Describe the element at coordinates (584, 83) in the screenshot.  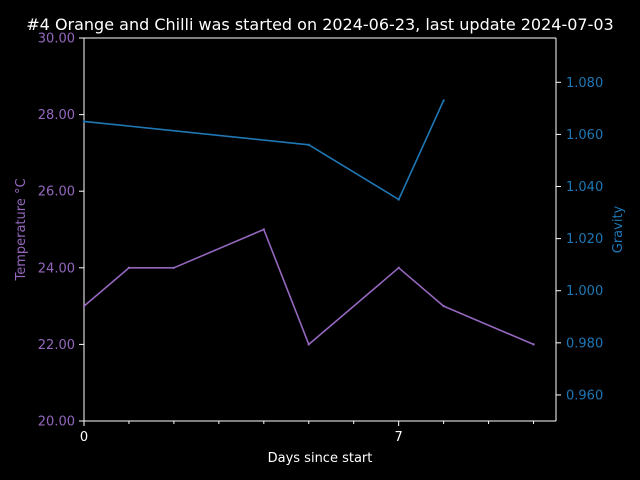
I see `right-y-tick-label: 1.080` at that location.